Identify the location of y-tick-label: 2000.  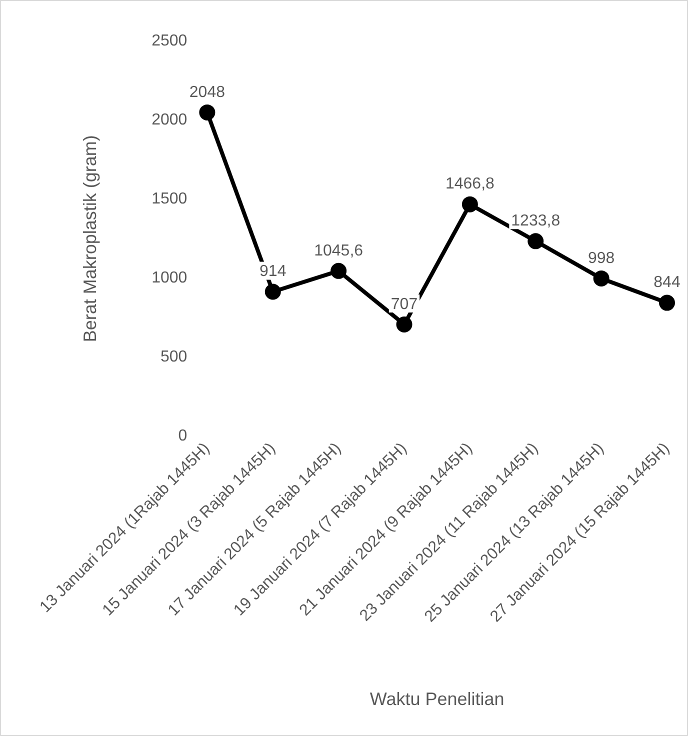
(170, 119).